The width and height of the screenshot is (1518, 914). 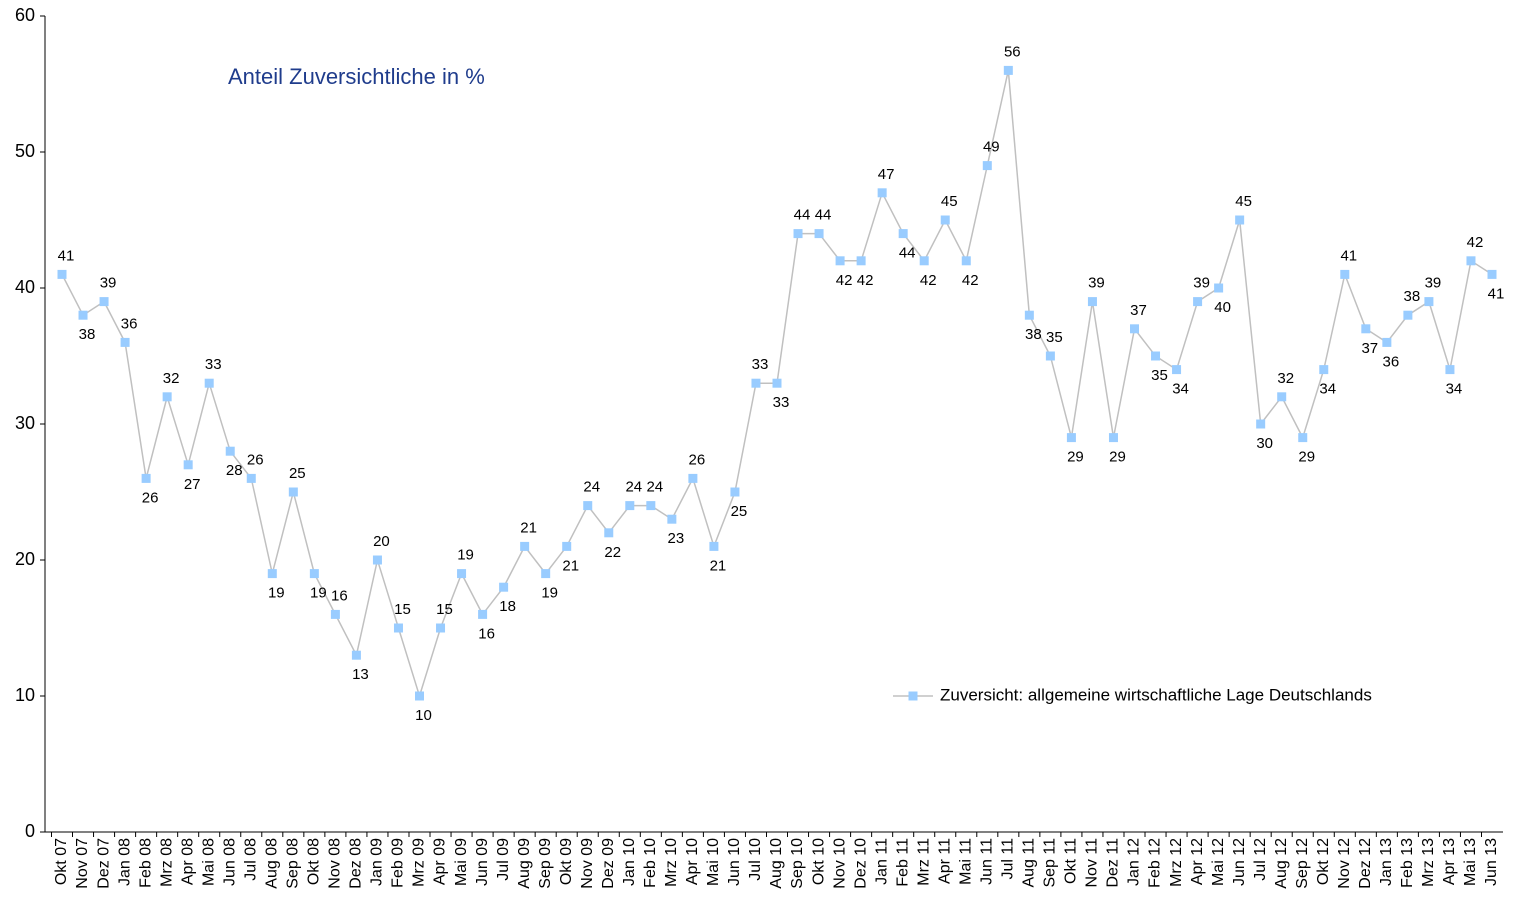 What do you see at coordinates (1117, 457) in the screenshot?
I see `data-label: 29` at bounding box center [1117, 457].